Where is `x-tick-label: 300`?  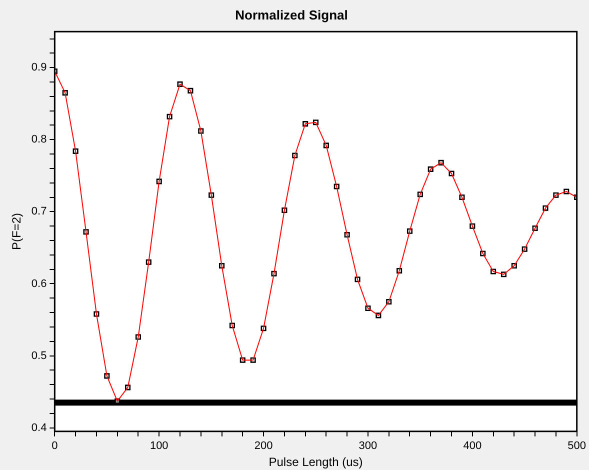 x-tick-label: 300 is located at coordinates (368, 446).